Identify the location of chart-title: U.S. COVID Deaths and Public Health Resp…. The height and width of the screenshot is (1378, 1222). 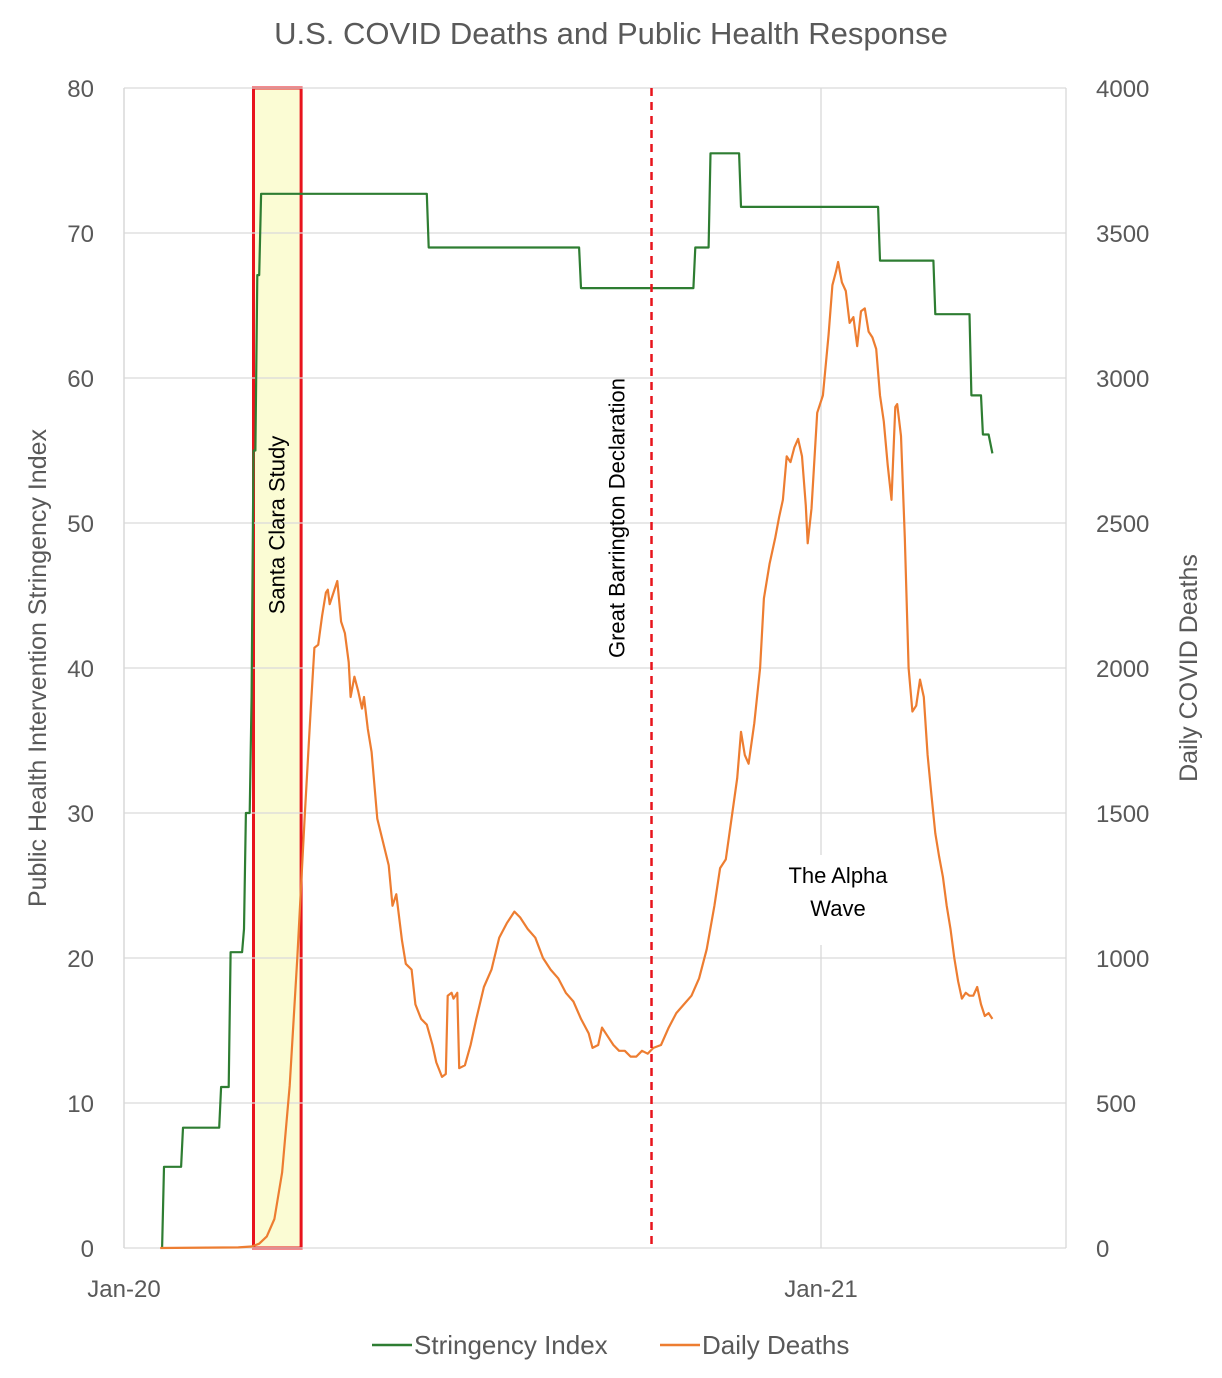
(611, 33).